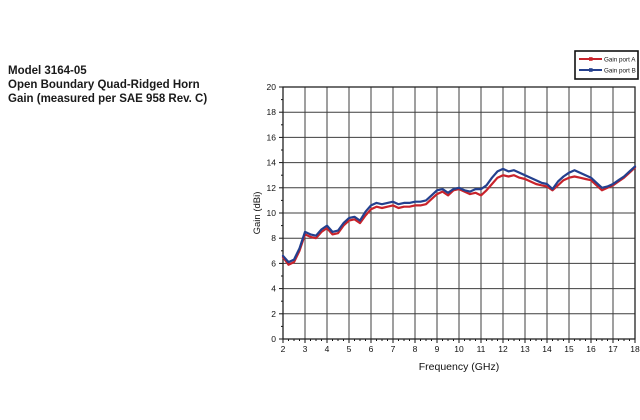 This screenshot has height=420, width=640. I want to click on x-tick-label: 13, so click(525, 349).